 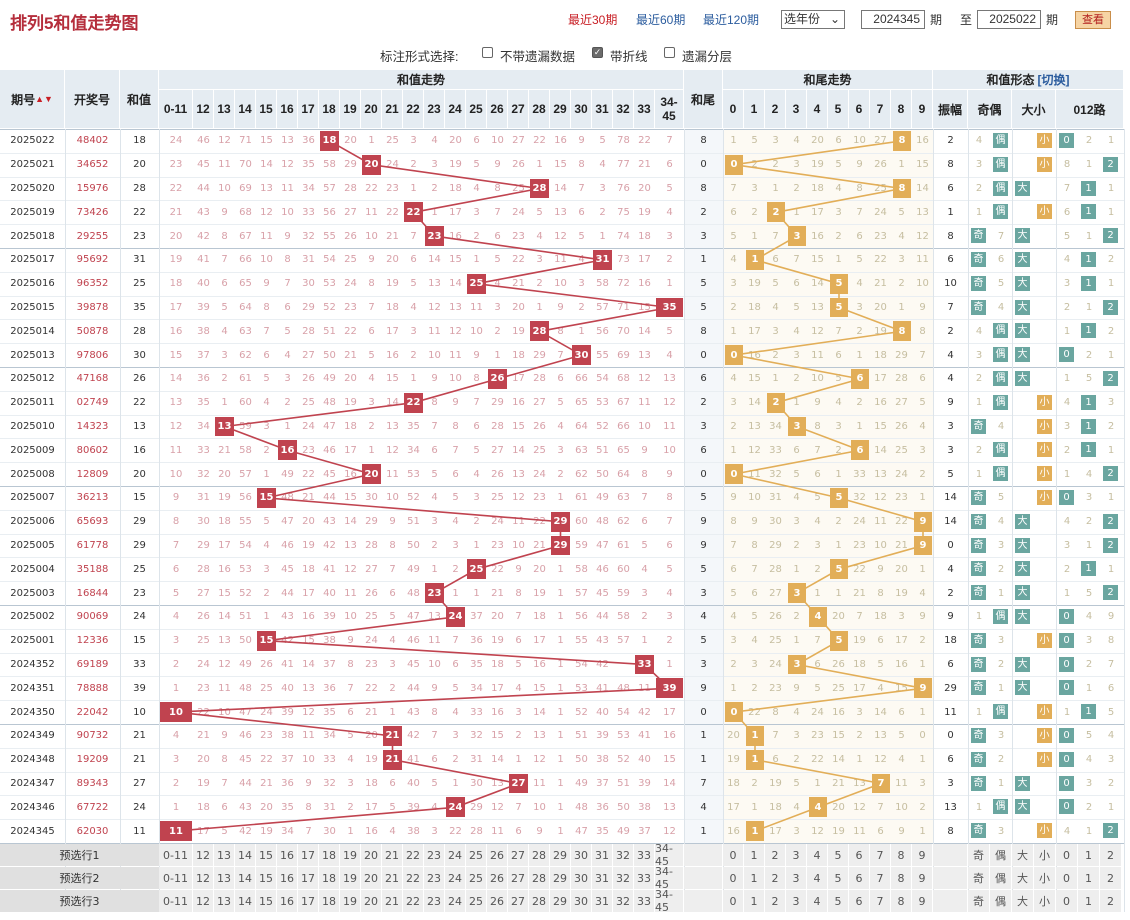 I want to click on preselect-tail-cell: 2, so click(x=775, y=855).